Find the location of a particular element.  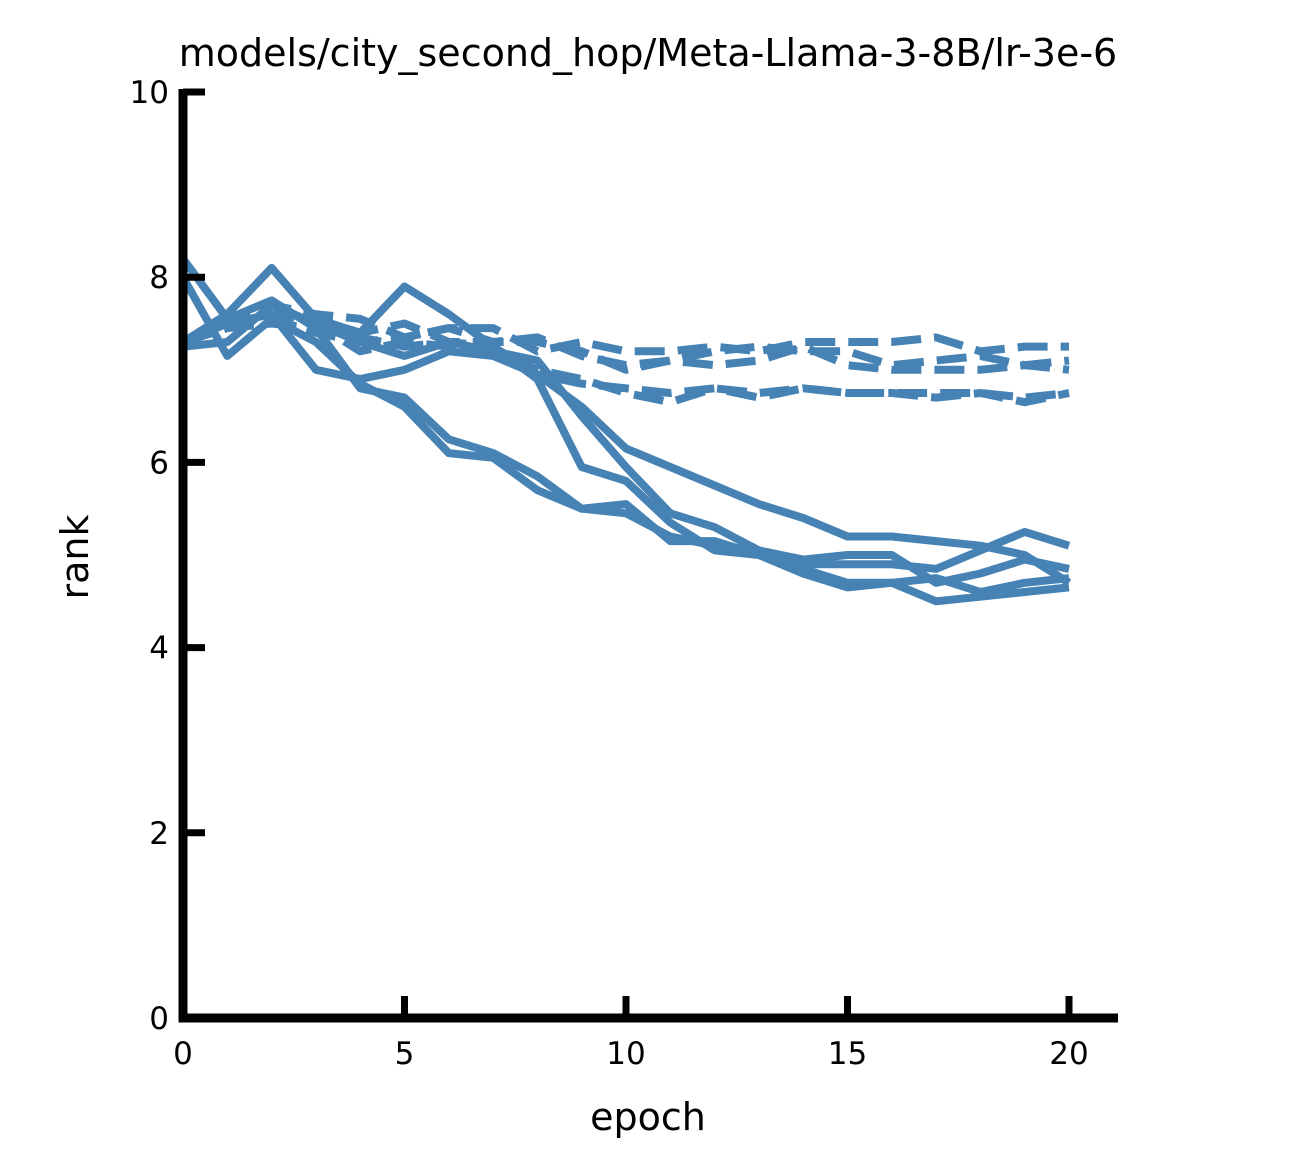

series-line-6-dashed is located at coordinates (625, 328).